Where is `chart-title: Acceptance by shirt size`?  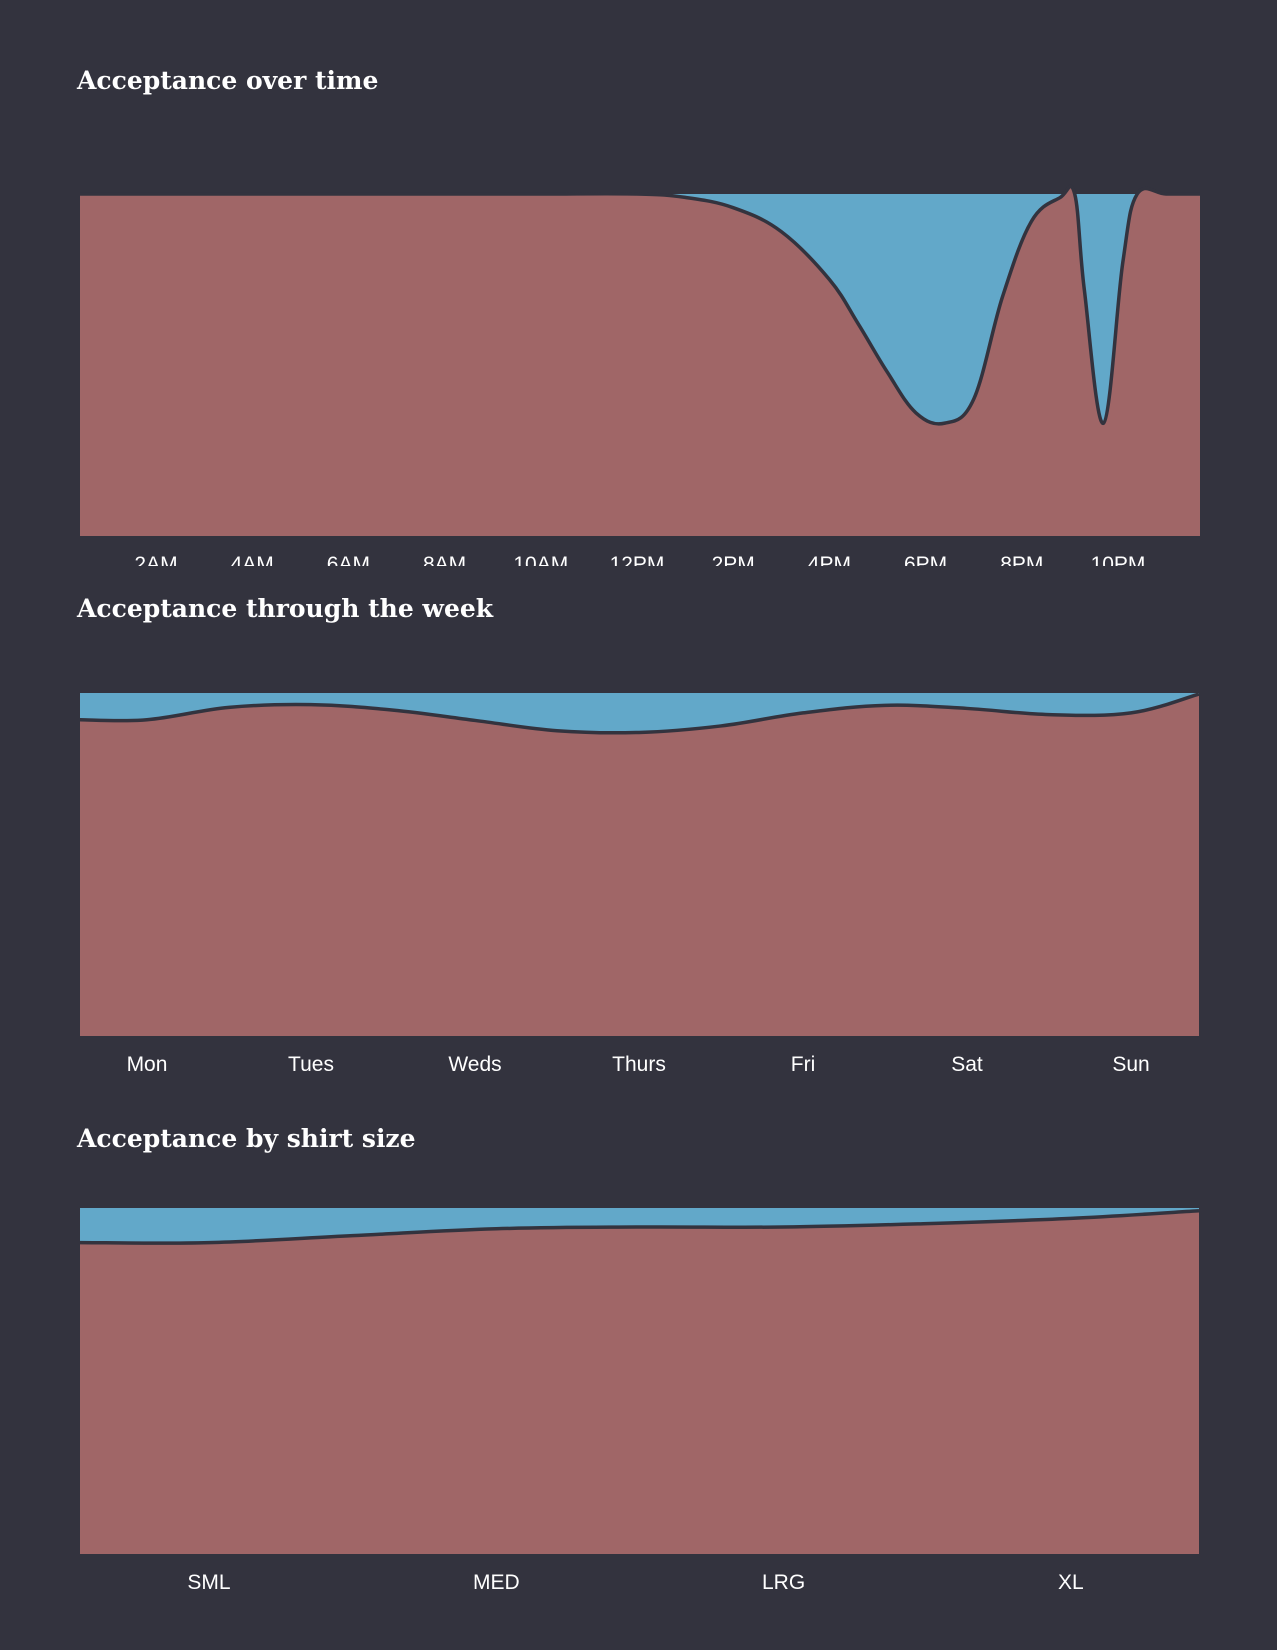
chart-title: Acceptance by shirt size is located at coordinates (246, 1138).